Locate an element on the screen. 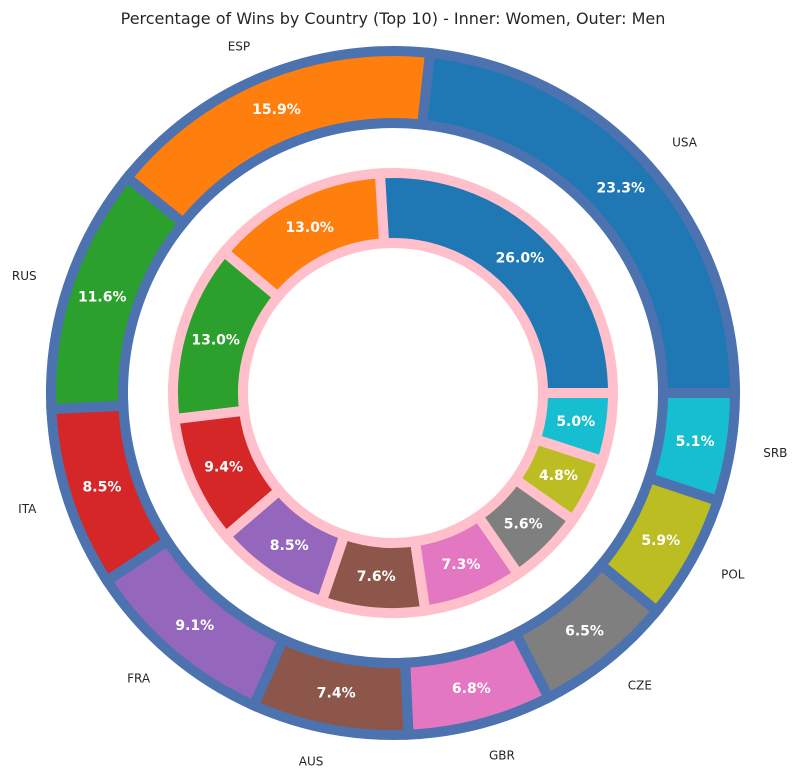 The width and height of the screenshot is (798, 783). category-label-aus: AUS is located at coordinates (311, 761).